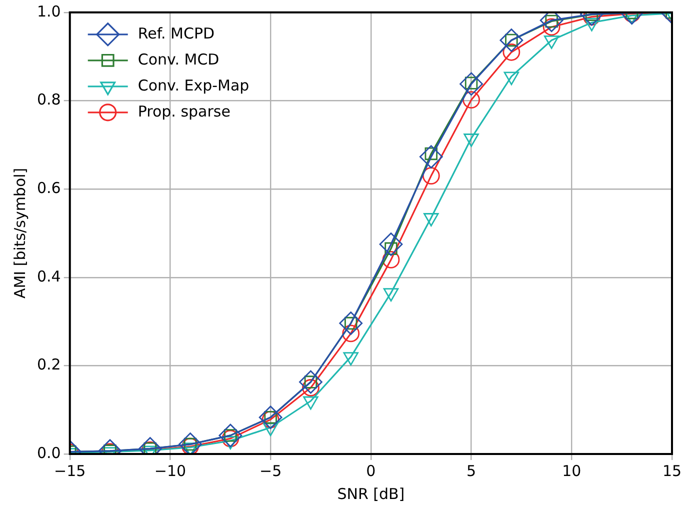 This screenshot has width=694, height=510. Describe the element at coordinates (471, 471) in the screenshot. I see `x-tick-label: 5` at that location.